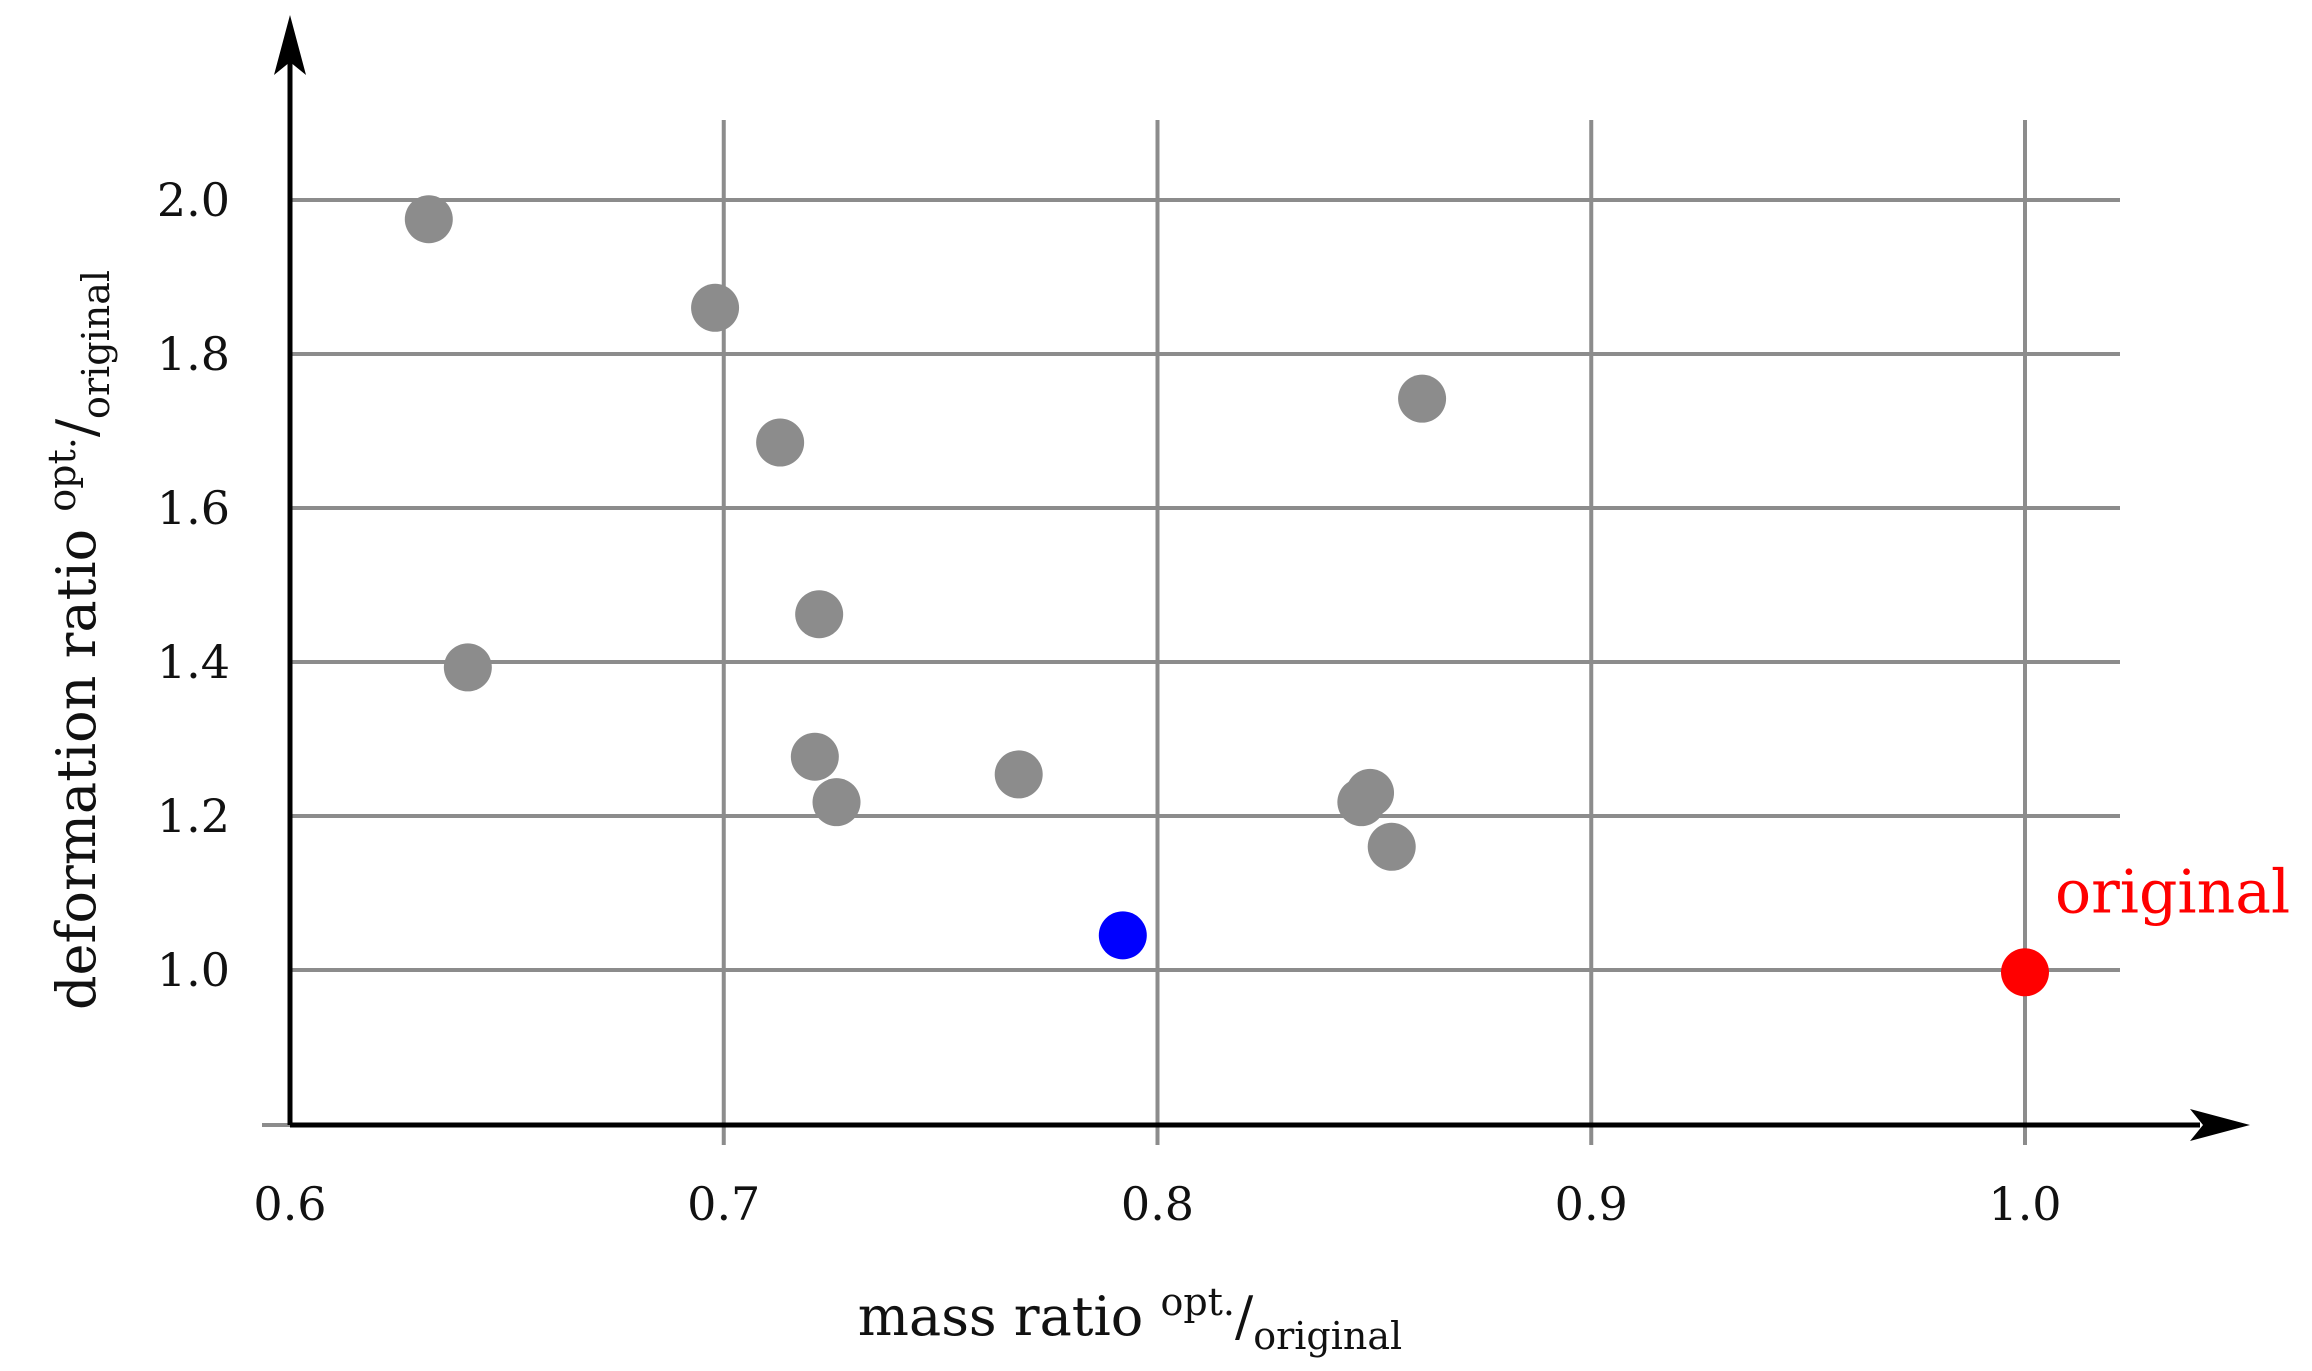  What do you see at coordinates (193, 200) in the screenshot?
I see `y-tick-label: 2.0` at bounding box center [193, 200].